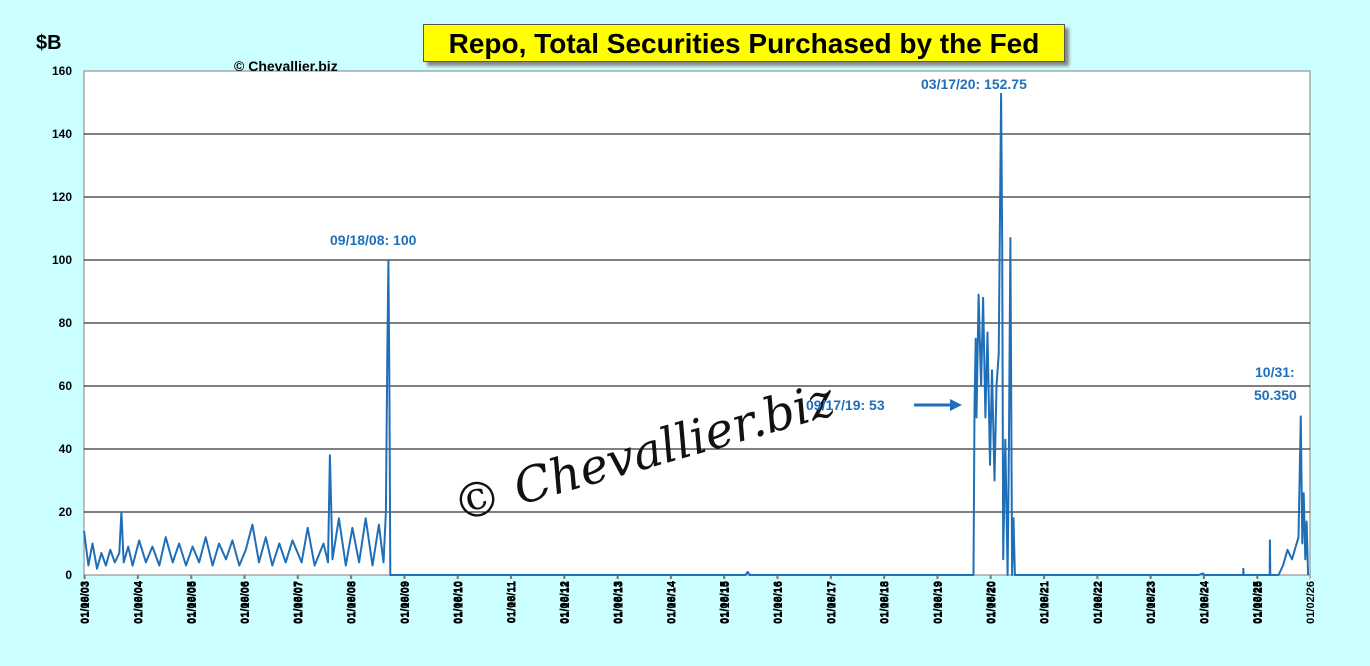 This screenshot has height=666, width=1370. I want to click on x-tick-label: 01/02/14, so click(671, 602).